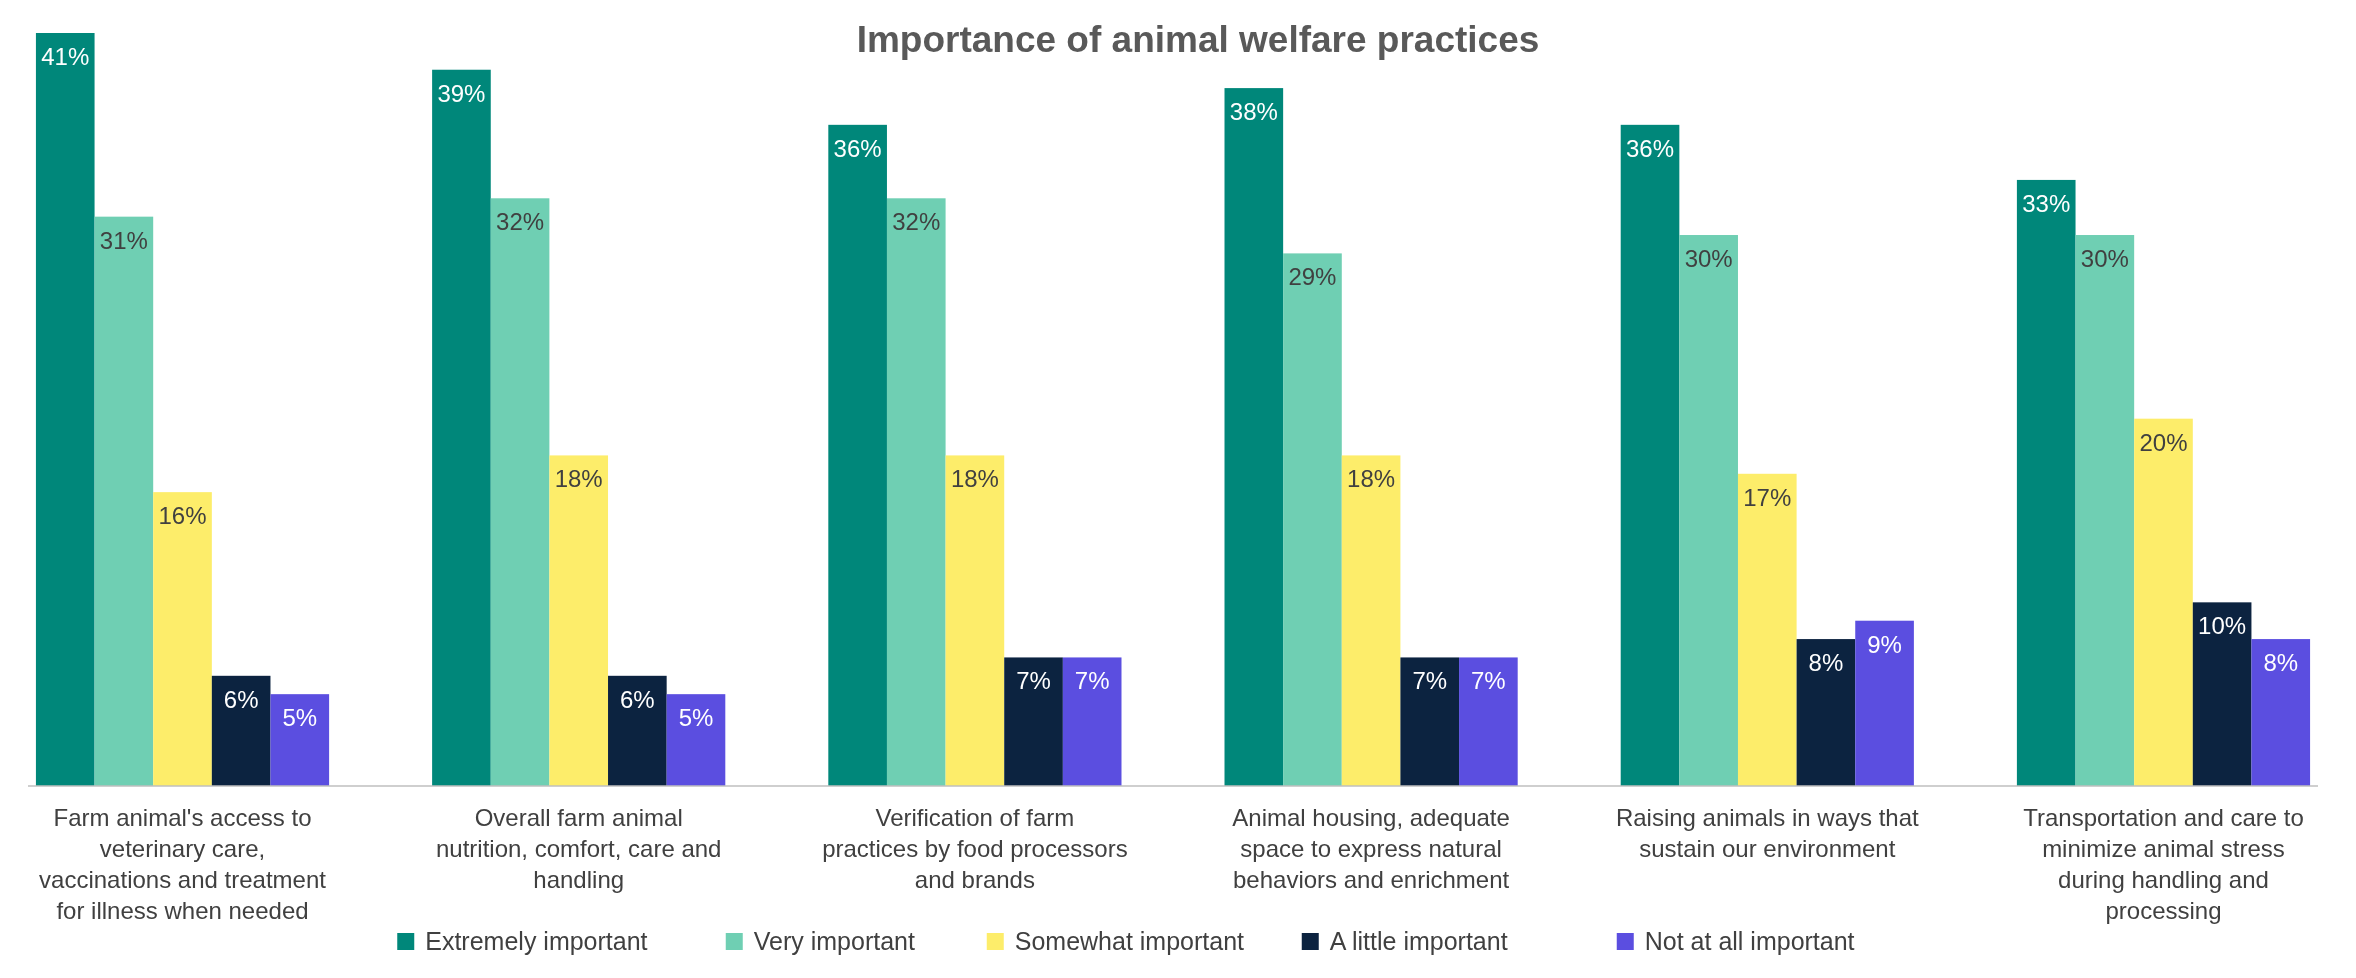  Describe the element at coordinates (182, 516) in the screenshot. I see `data-label: 16%` at that location.